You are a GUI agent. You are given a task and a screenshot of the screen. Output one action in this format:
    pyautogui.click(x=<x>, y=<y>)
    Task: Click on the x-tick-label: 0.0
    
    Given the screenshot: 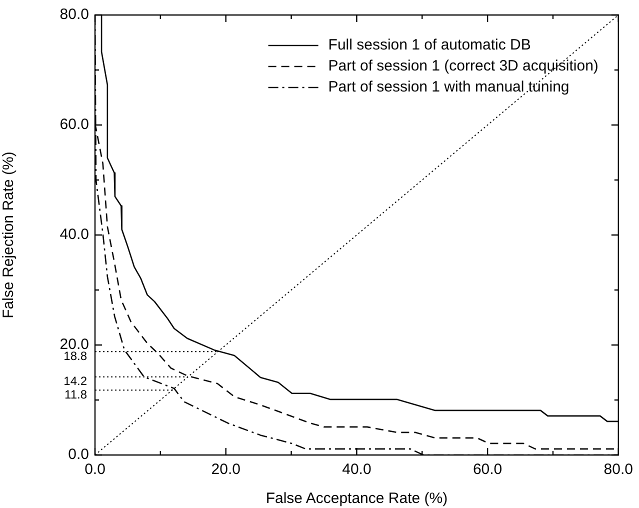 What is the action you would take?
    pyautogui.click(x=95, y=469)
    